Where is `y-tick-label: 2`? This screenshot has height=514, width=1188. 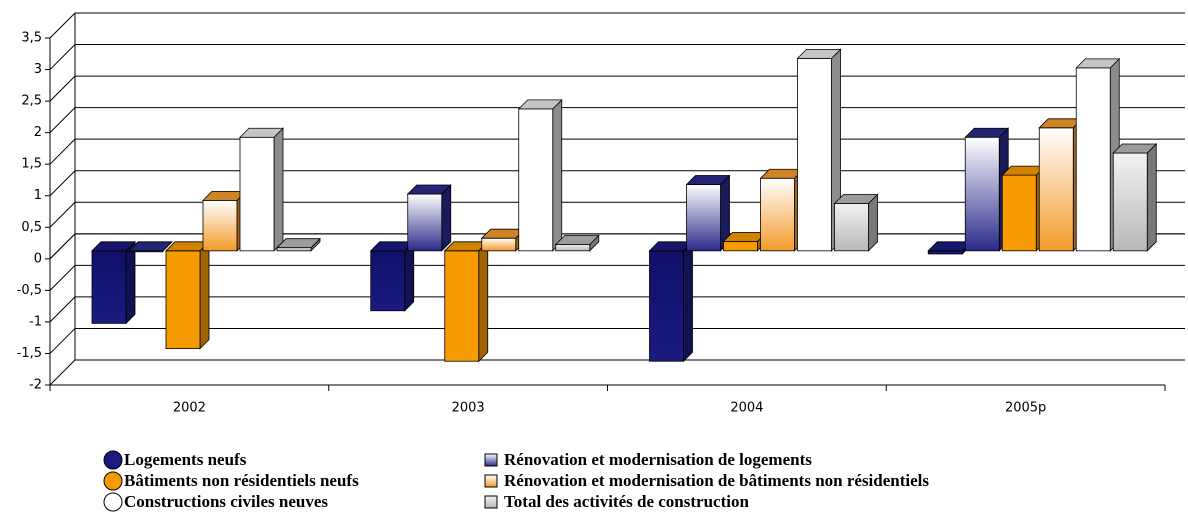
y-tick-label: 2 is located at coordinates (38, 132).